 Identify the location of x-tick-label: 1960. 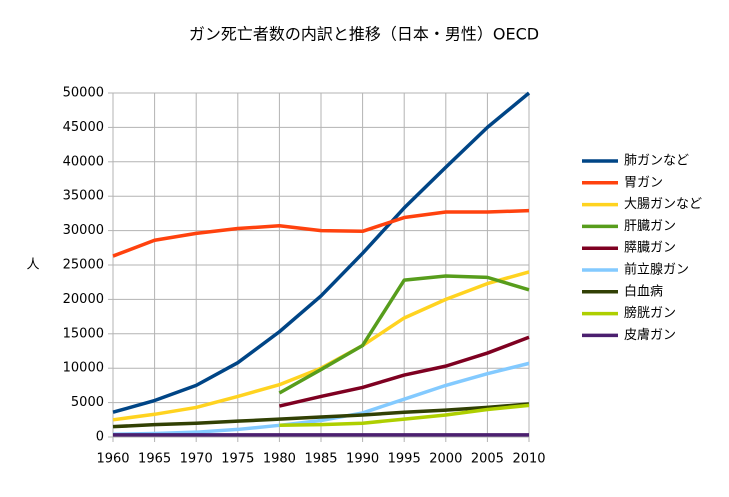
(112, 459).